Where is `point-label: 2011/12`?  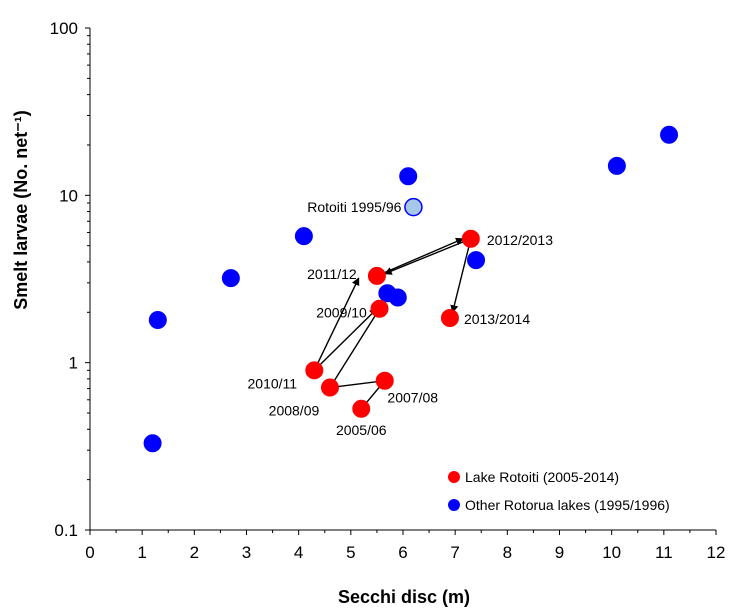
point-label: 2011/12 is located at coordinates (332, 274).